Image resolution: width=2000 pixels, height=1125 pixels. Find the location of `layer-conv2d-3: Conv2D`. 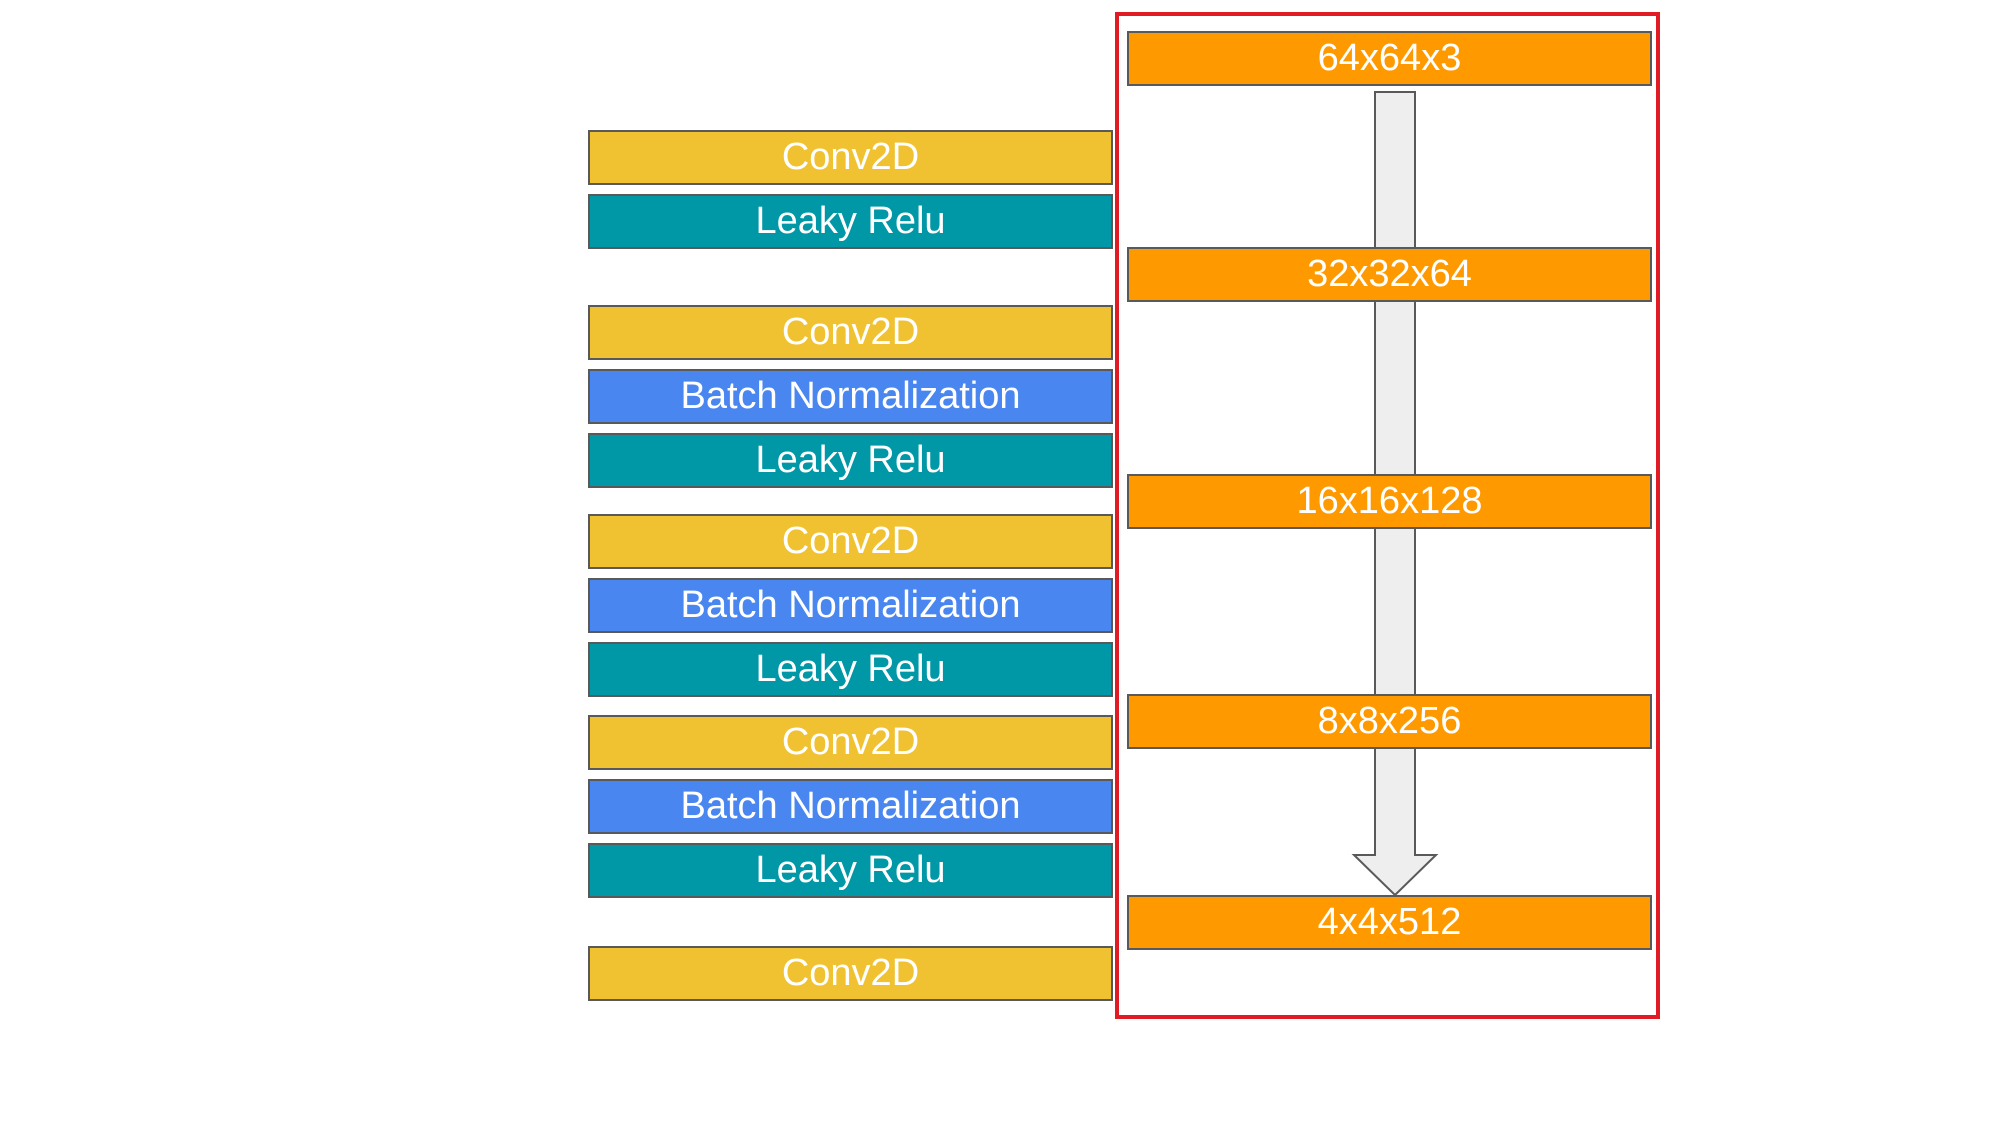

layer-conv2d-3: Conv2D is located at coordinates (850, 541).